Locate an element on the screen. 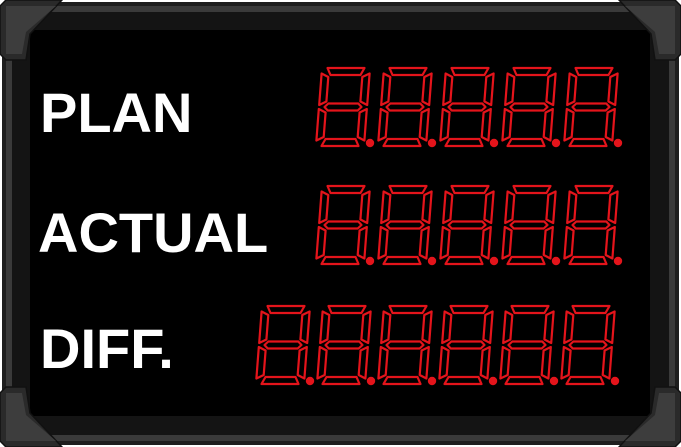 The image size is (681, 447). corner-cap-top-left is located at coordinates (32, 30).